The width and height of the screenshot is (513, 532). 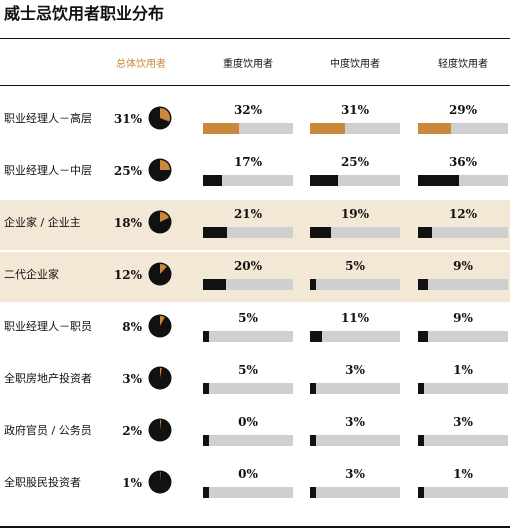 I want to click on header-medium: 中度饮用者, so click(x=355, y=64).